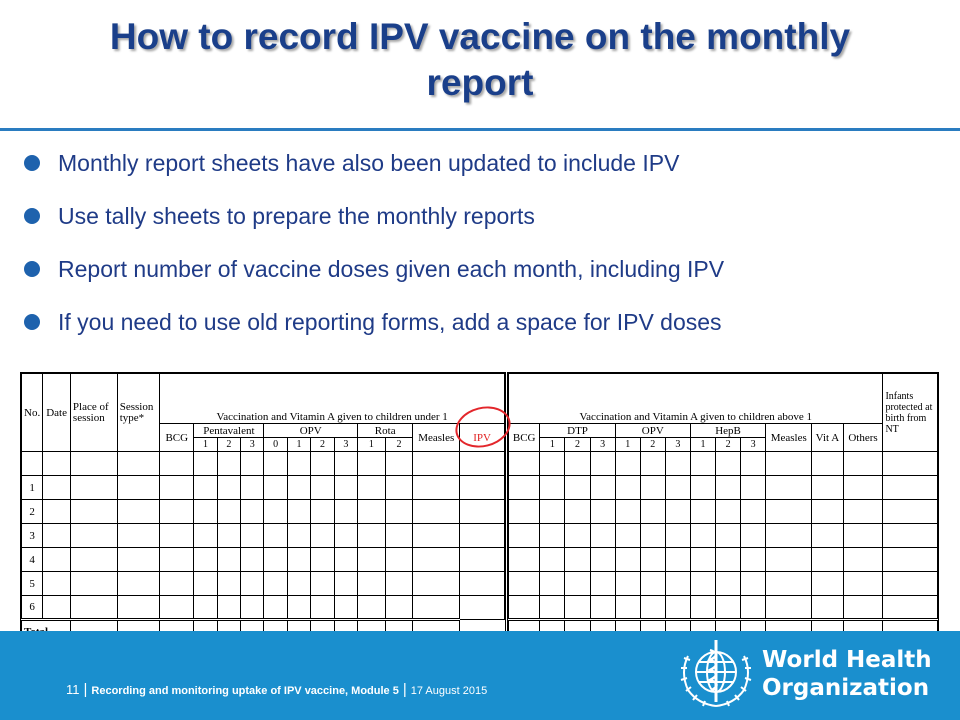 This screenshot has width=960, height=720. What do you see at coordinates (827, 437) in the screenshot?
I see `col-vit-a: Vit A` at bounding box center [827, 437].